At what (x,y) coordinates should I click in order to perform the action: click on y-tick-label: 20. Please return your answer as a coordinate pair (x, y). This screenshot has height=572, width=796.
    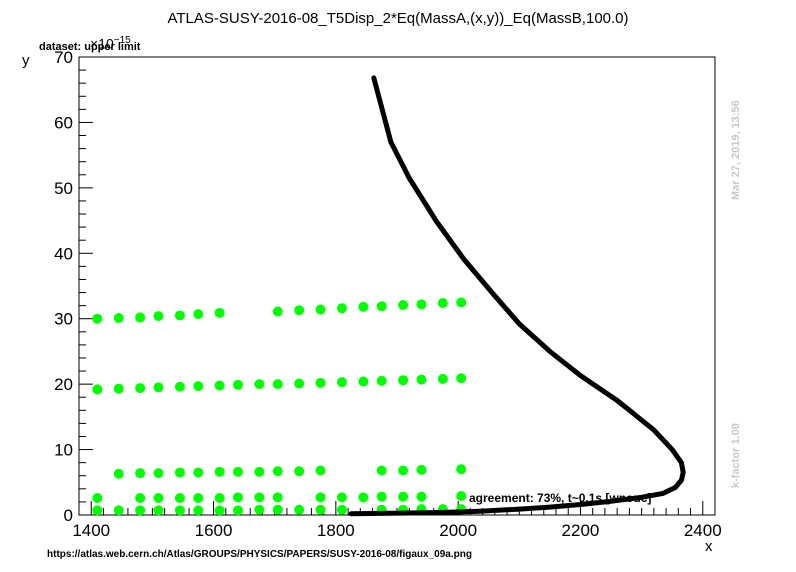
    Looking at the image, I should click on (63, 384).